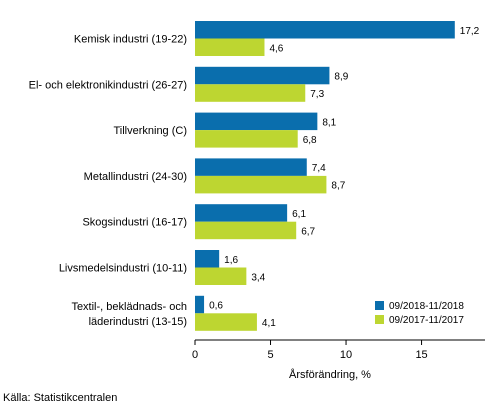 This screenshot has height=416, width=493. I want to click on x-axis-title: Årsförändring, %, so click(330, 374).